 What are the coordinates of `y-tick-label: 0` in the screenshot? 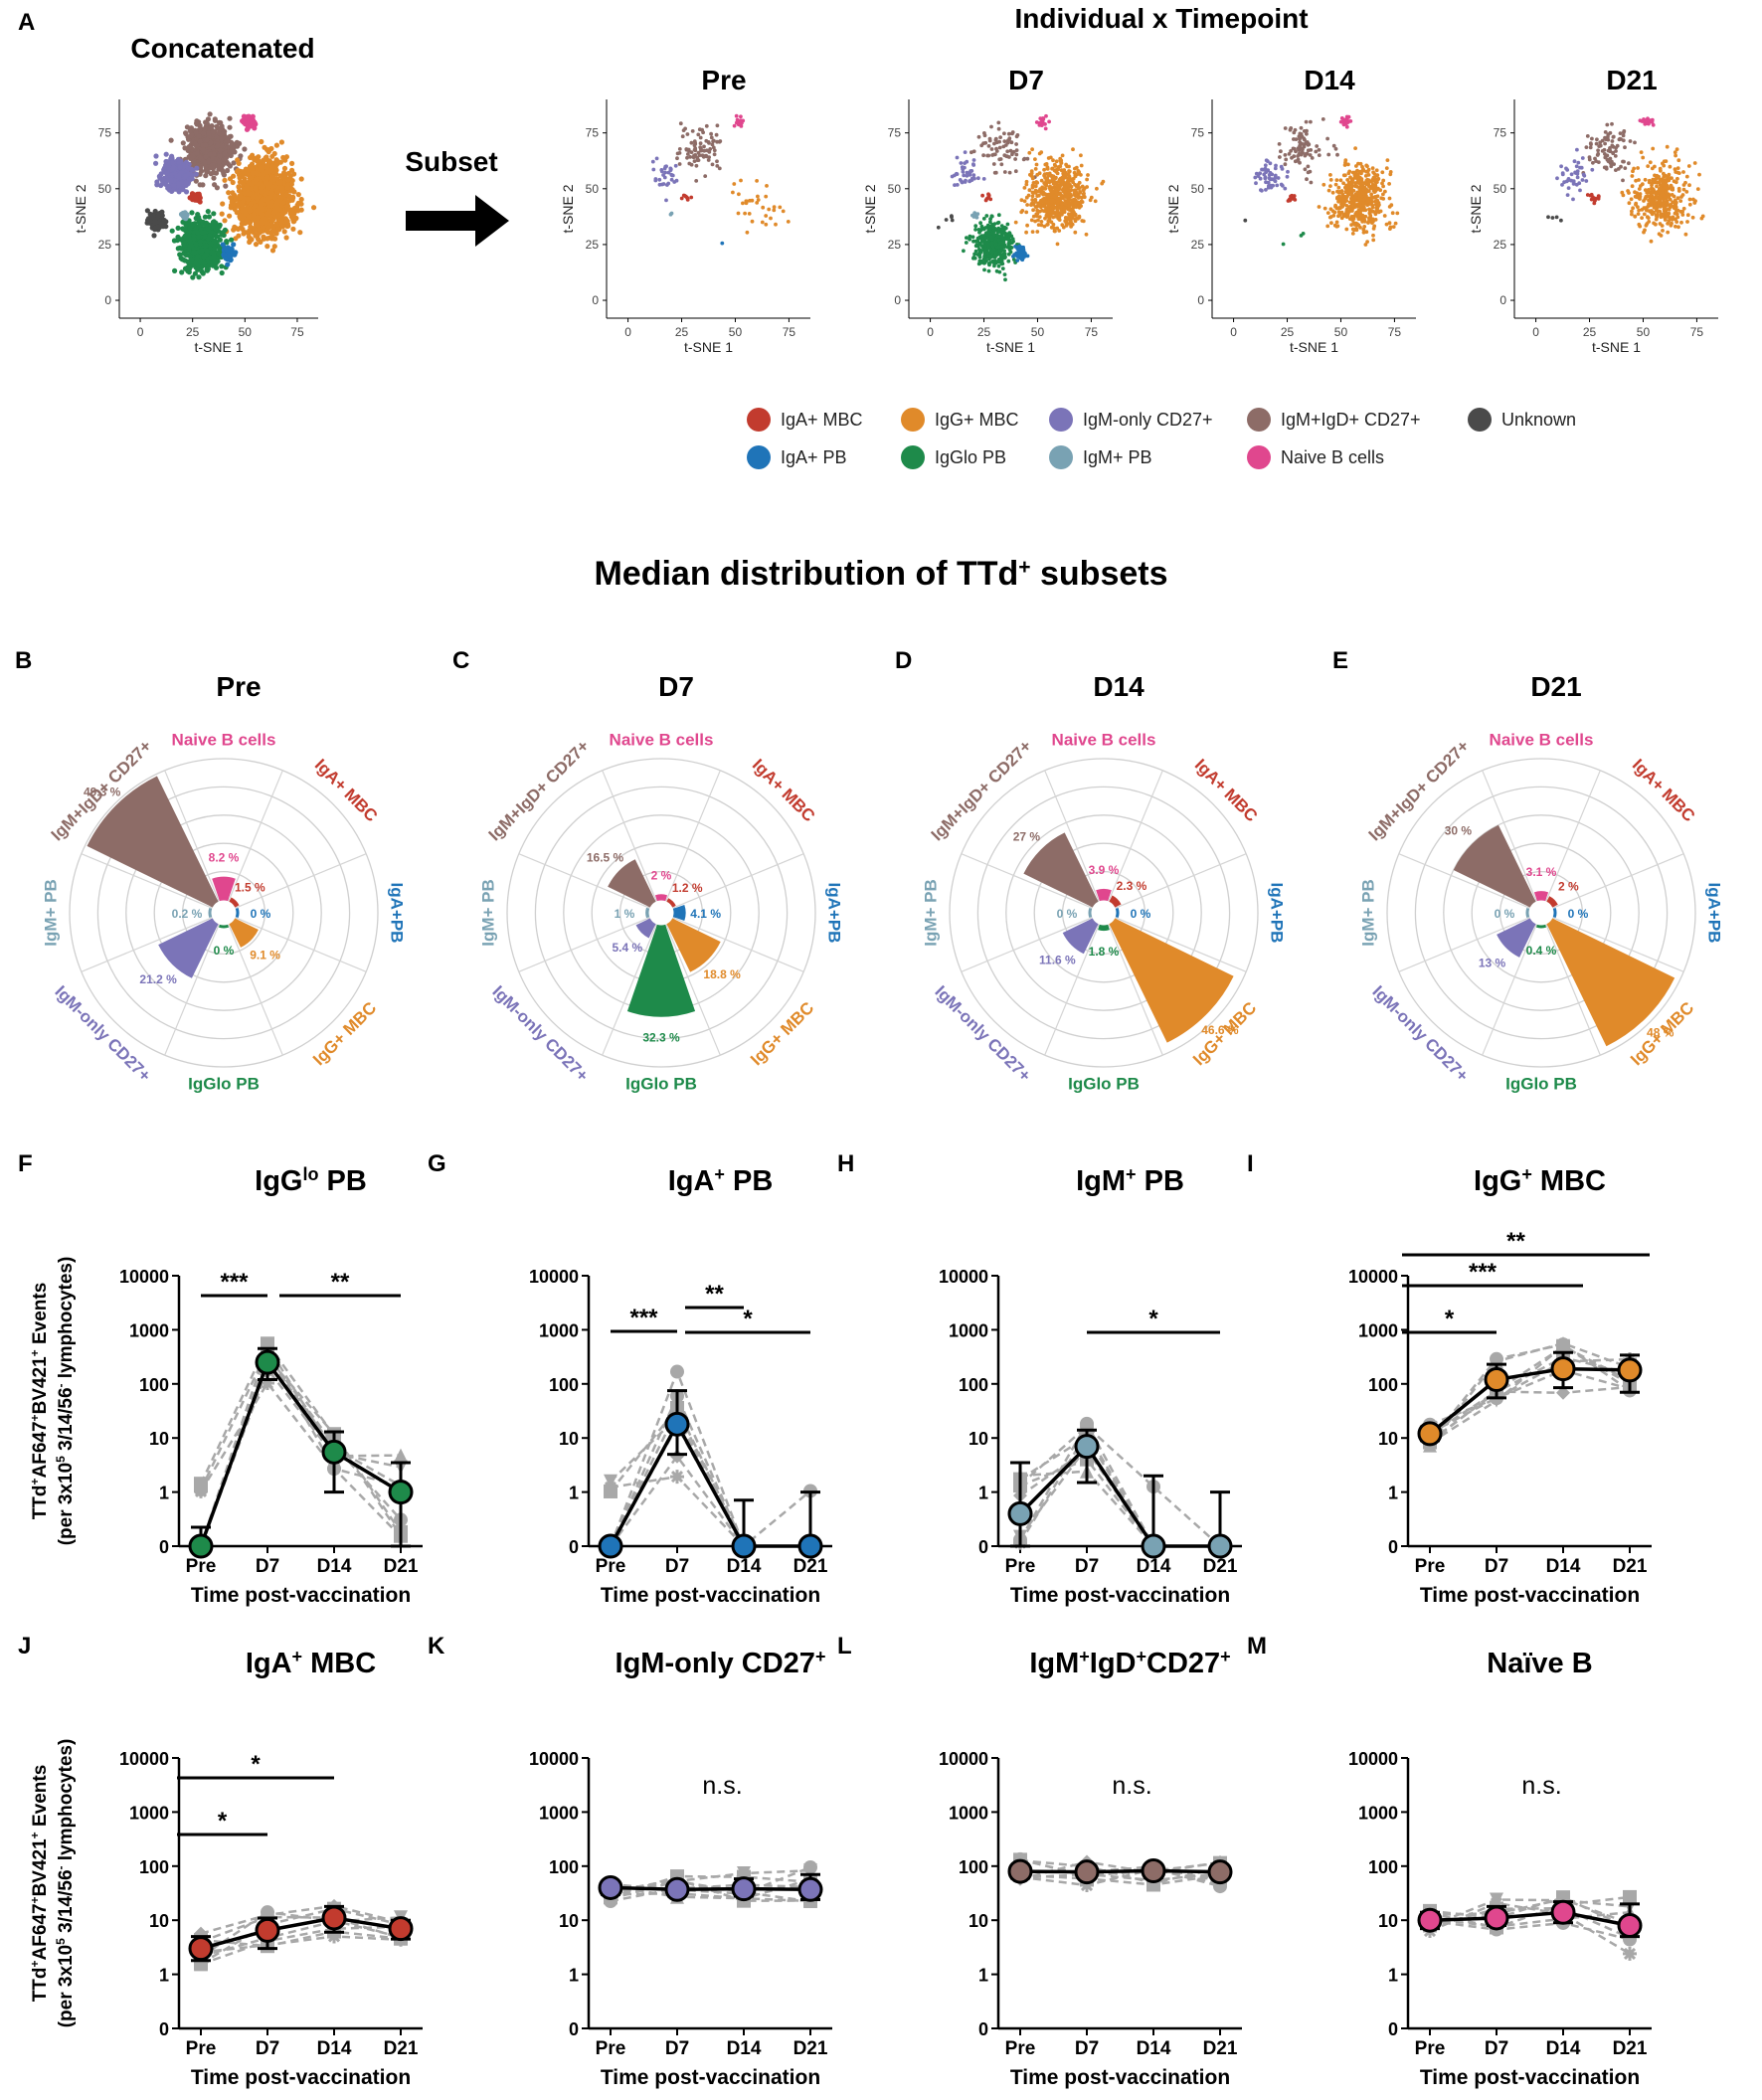 It's located at (897, 300).